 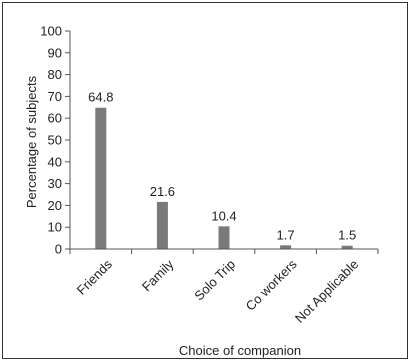 I want to click on x-tick-label: Co workers, so click(x=271, y=284).